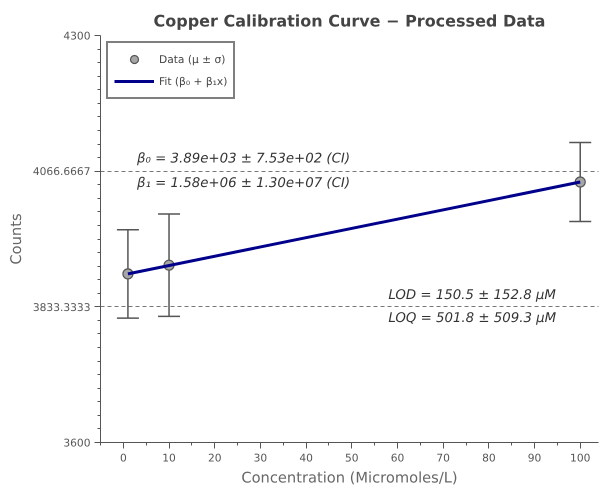 The width and height of the screenshot is (600, 489). What do you see at coordinates (349, 478) in the screenshot?
I see `x-axis-title: Concentration (Micromoles/L)` at bounding box center [349, 478].